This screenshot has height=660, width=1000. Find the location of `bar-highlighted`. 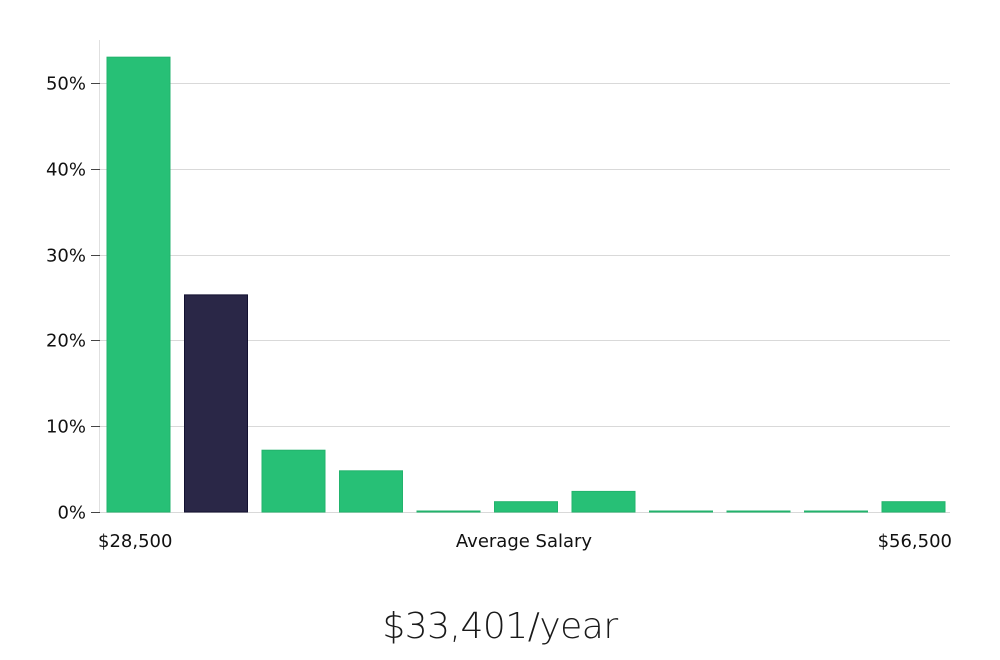

bar-highlighted is located at coordinates (216, 403).